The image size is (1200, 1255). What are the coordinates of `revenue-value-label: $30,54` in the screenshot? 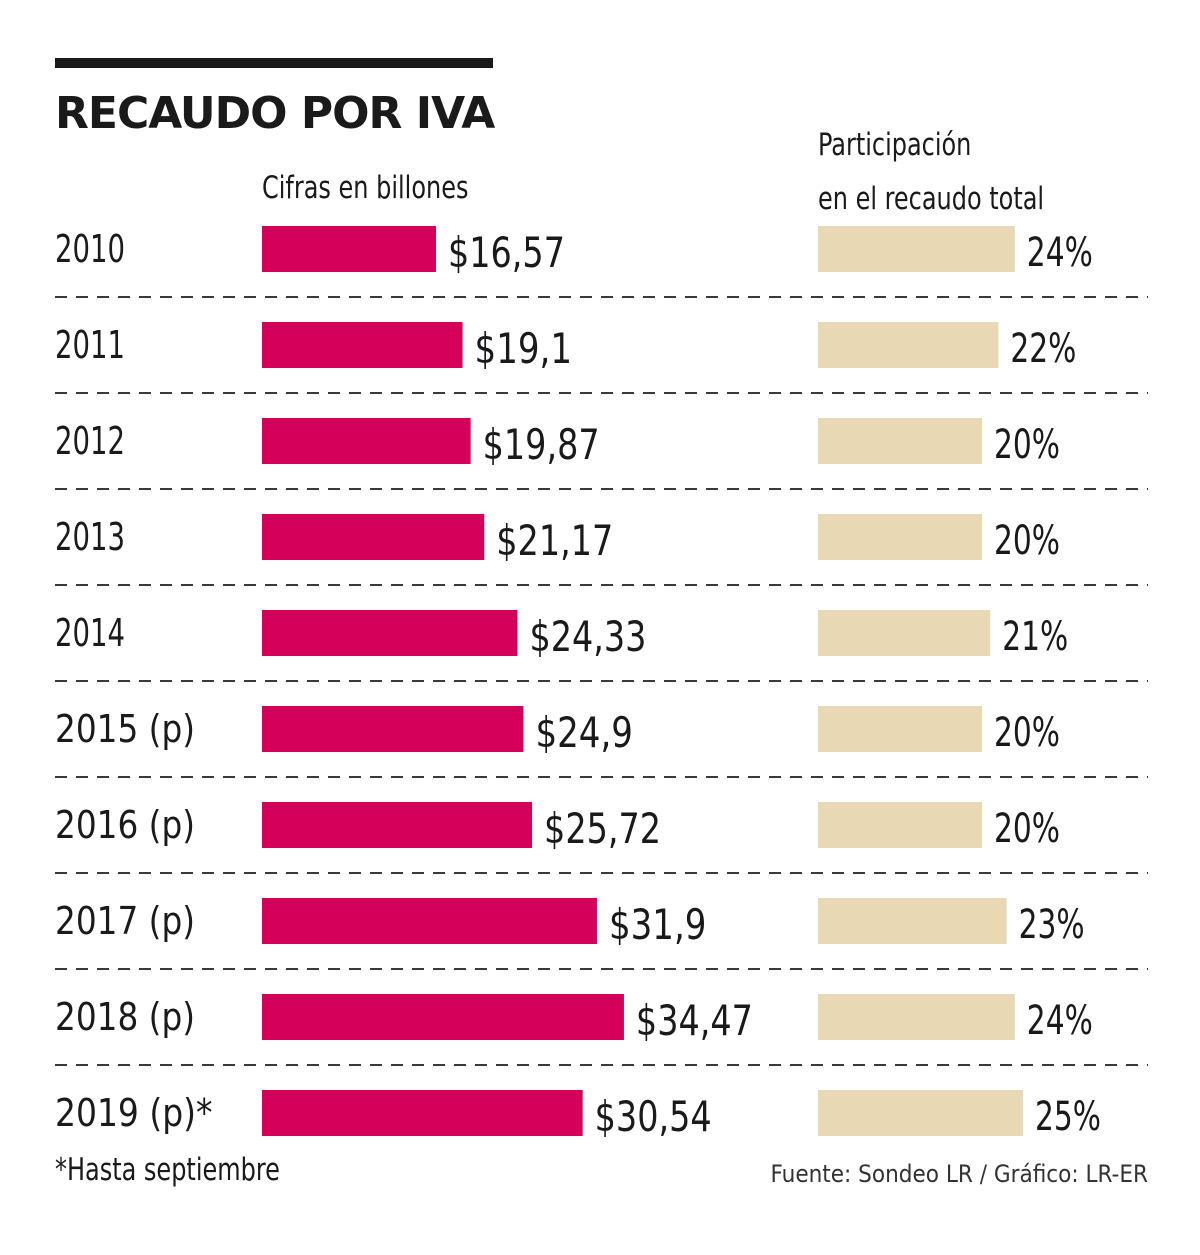 It's located at (653, 1116).